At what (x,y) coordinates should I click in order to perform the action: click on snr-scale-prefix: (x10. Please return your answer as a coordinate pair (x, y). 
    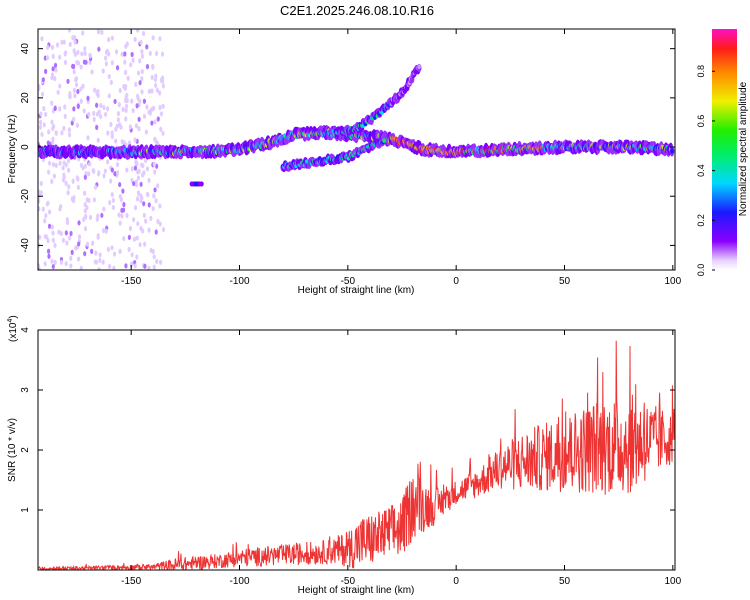
    Looking at the image, I should click on (13, 332).